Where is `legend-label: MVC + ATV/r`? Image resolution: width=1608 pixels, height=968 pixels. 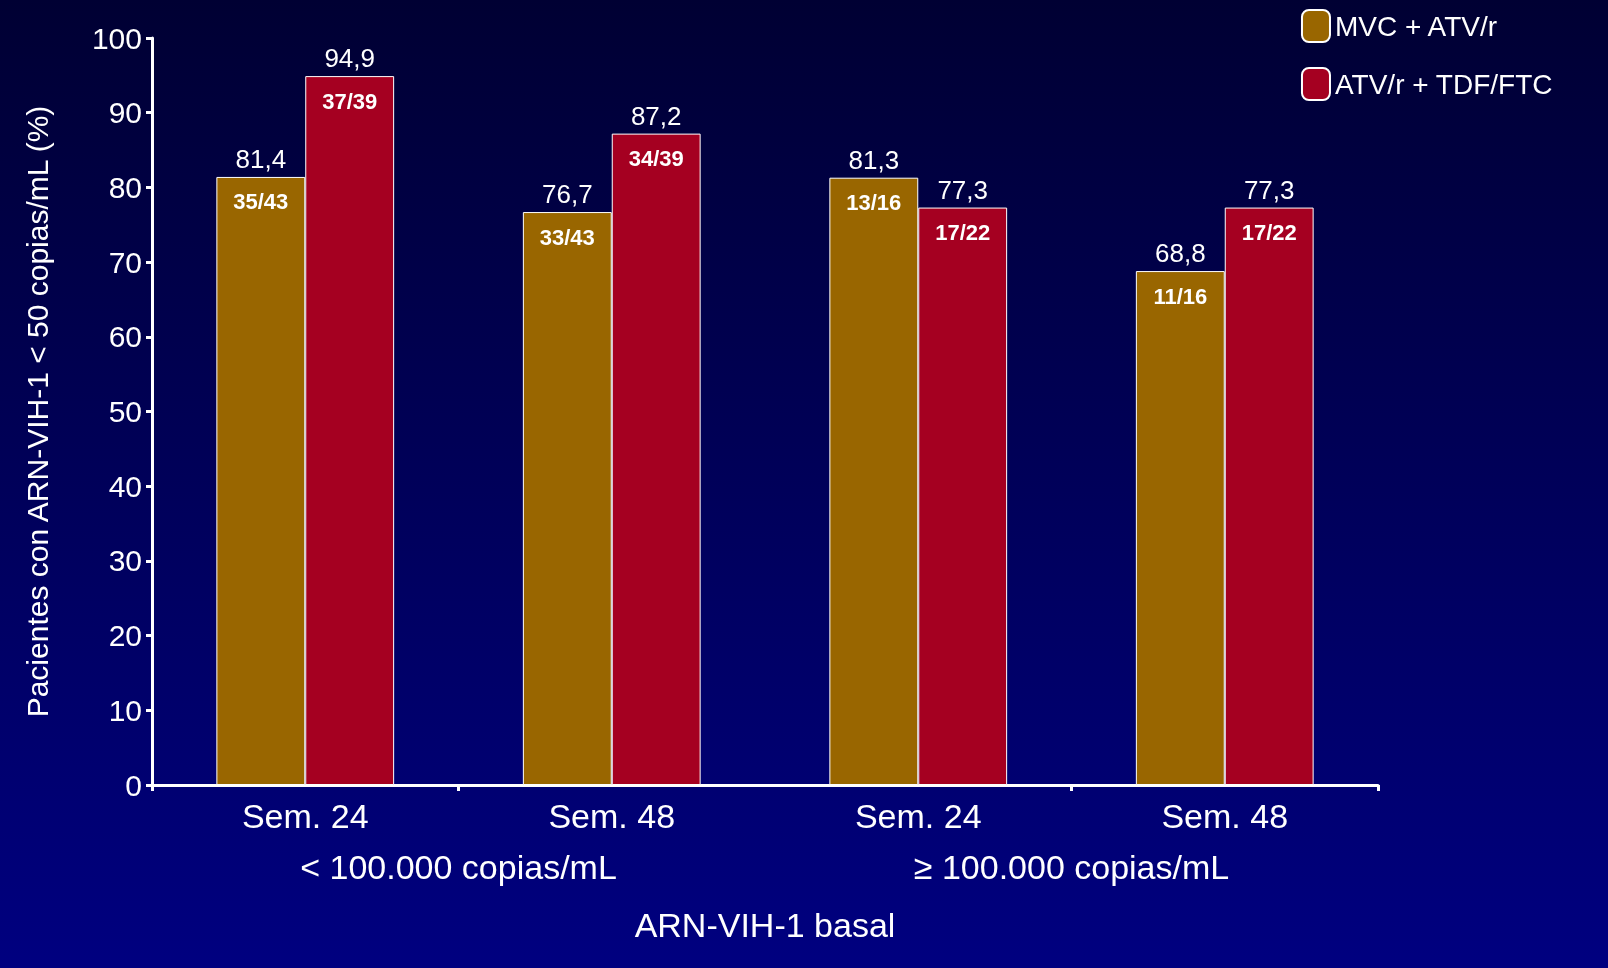 legend-label: MVC + ATV/r is located at coordinates (1416, 26).